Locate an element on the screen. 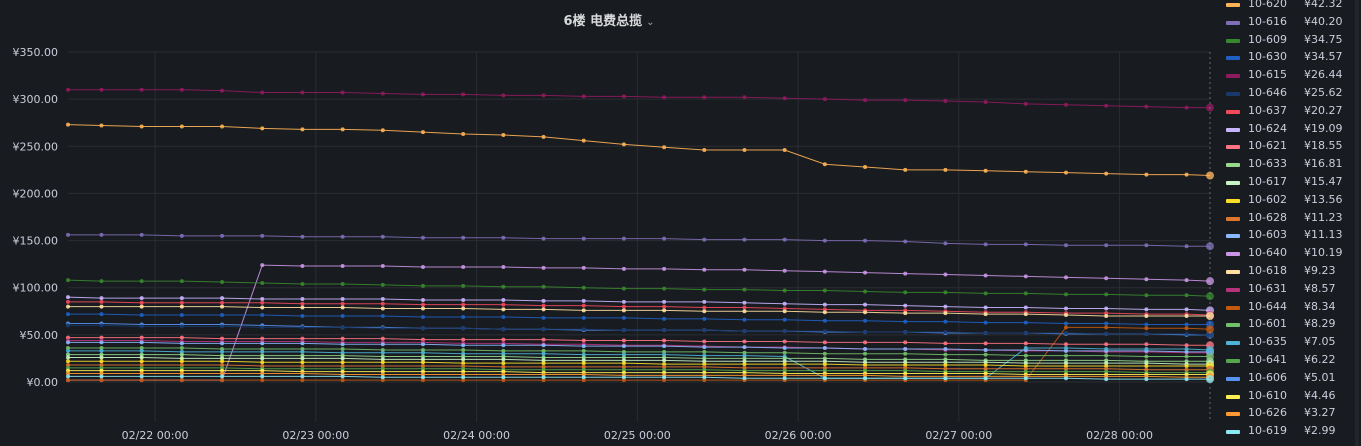 This screenshot has height=446, width=1361. legend-series-value: ¥16.81 is located at coordinates (1323, 164).